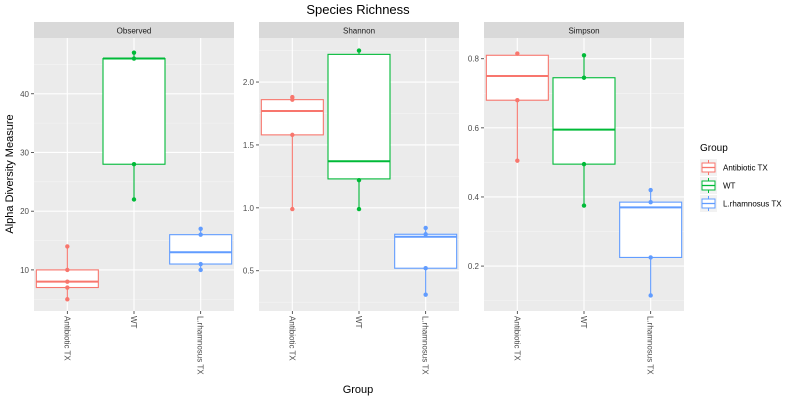 The image size is (800, 400). I want to click on y-tick-label: 40, so click(24, 94).